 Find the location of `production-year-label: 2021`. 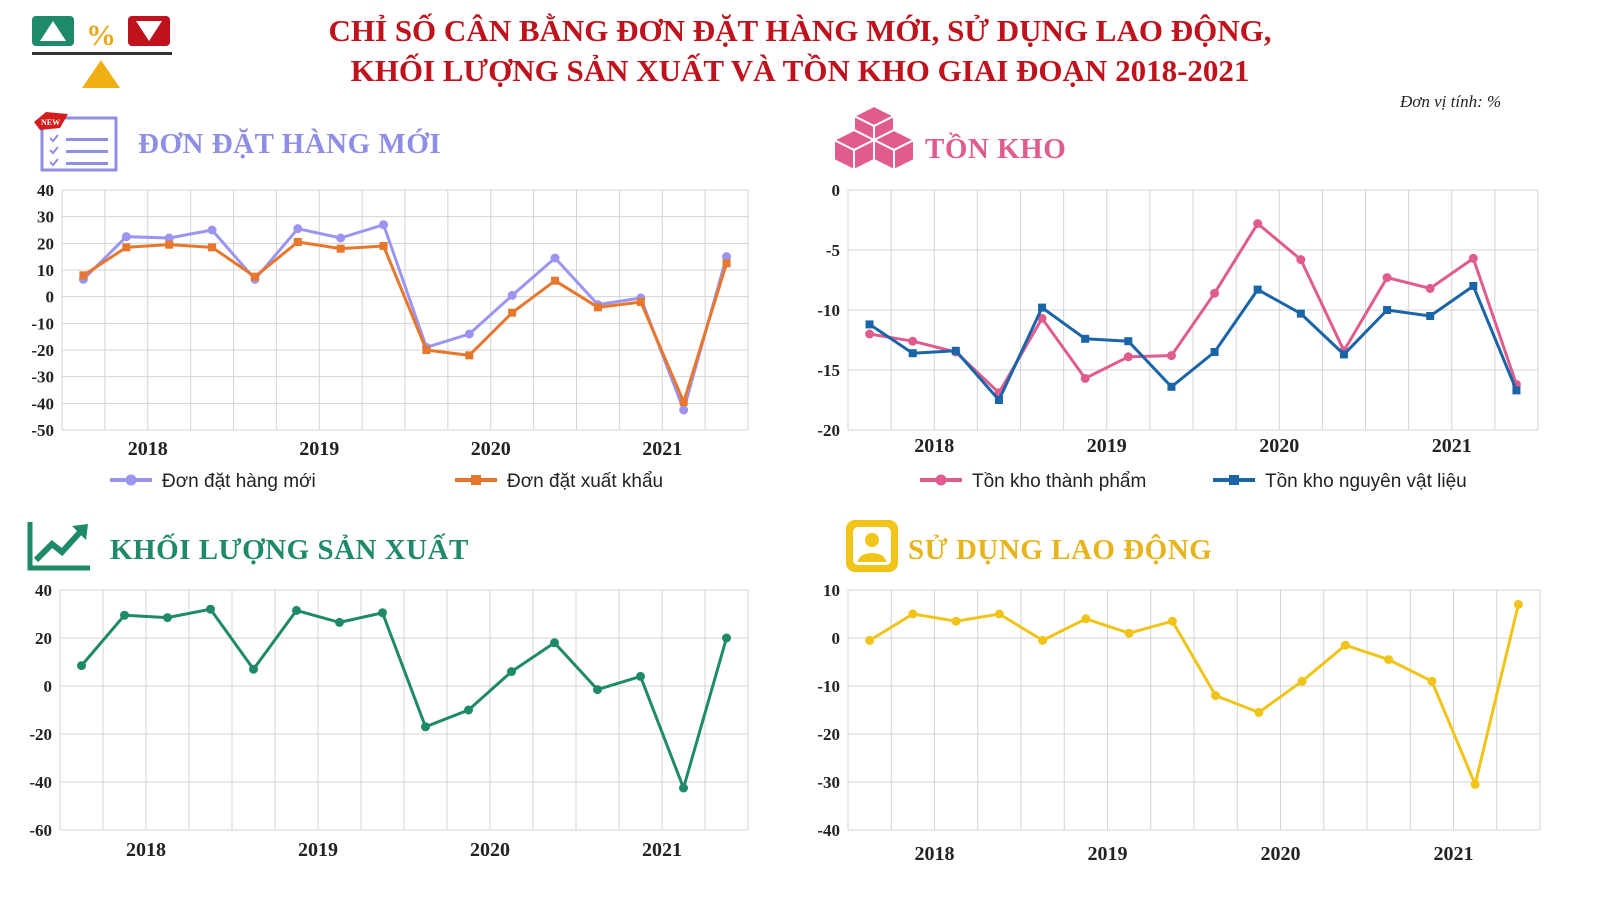

production-year-label: 2021 is located at coordinates (662, 850).